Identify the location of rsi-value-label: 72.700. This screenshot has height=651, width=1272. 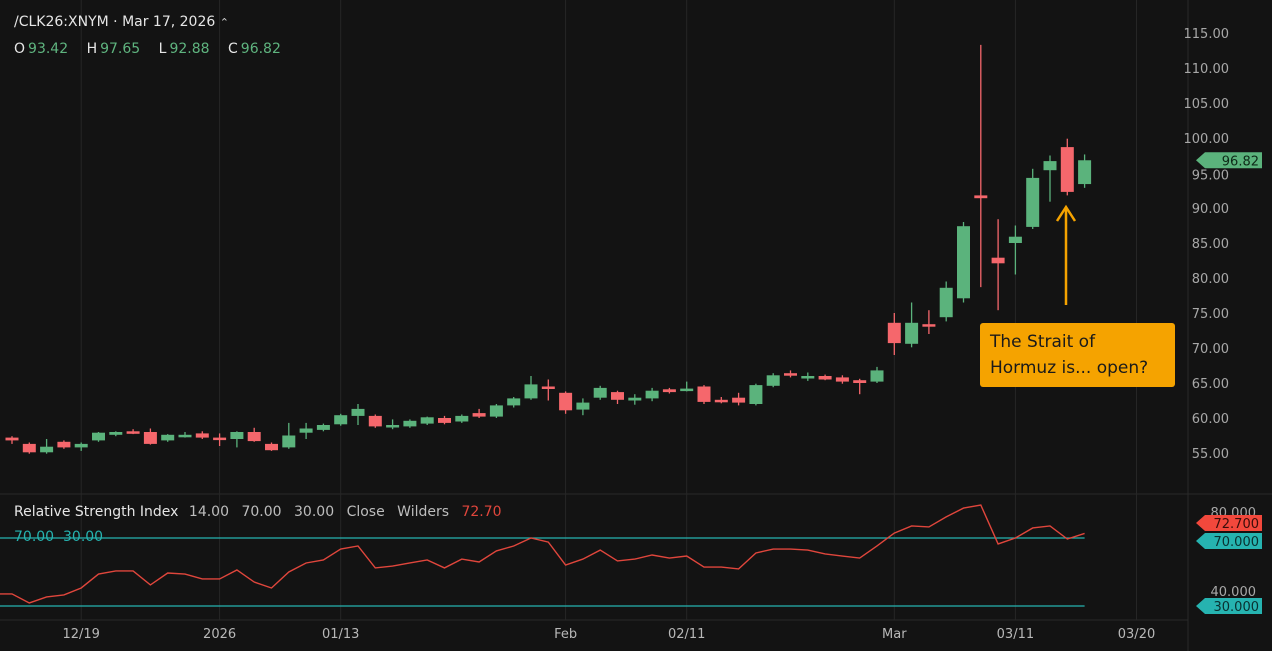
(1237, 524).